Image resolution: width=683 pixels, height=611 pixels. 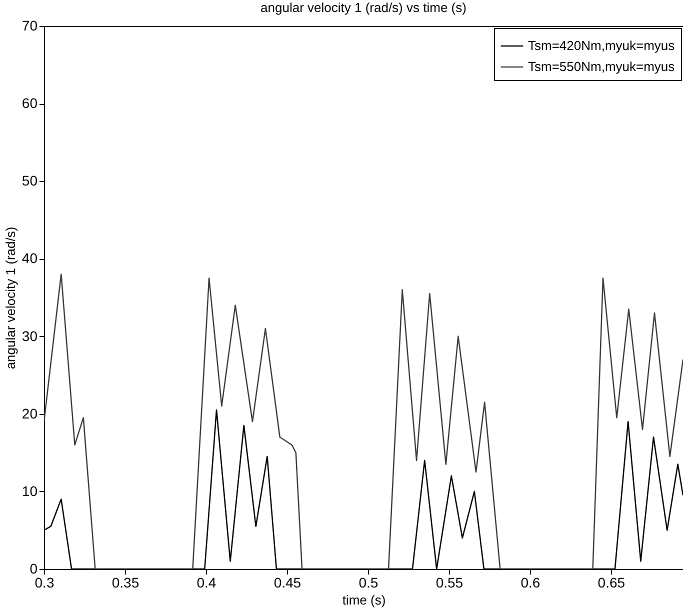 I want to click on y-tick-label: 40, so click(x=30, y=258).